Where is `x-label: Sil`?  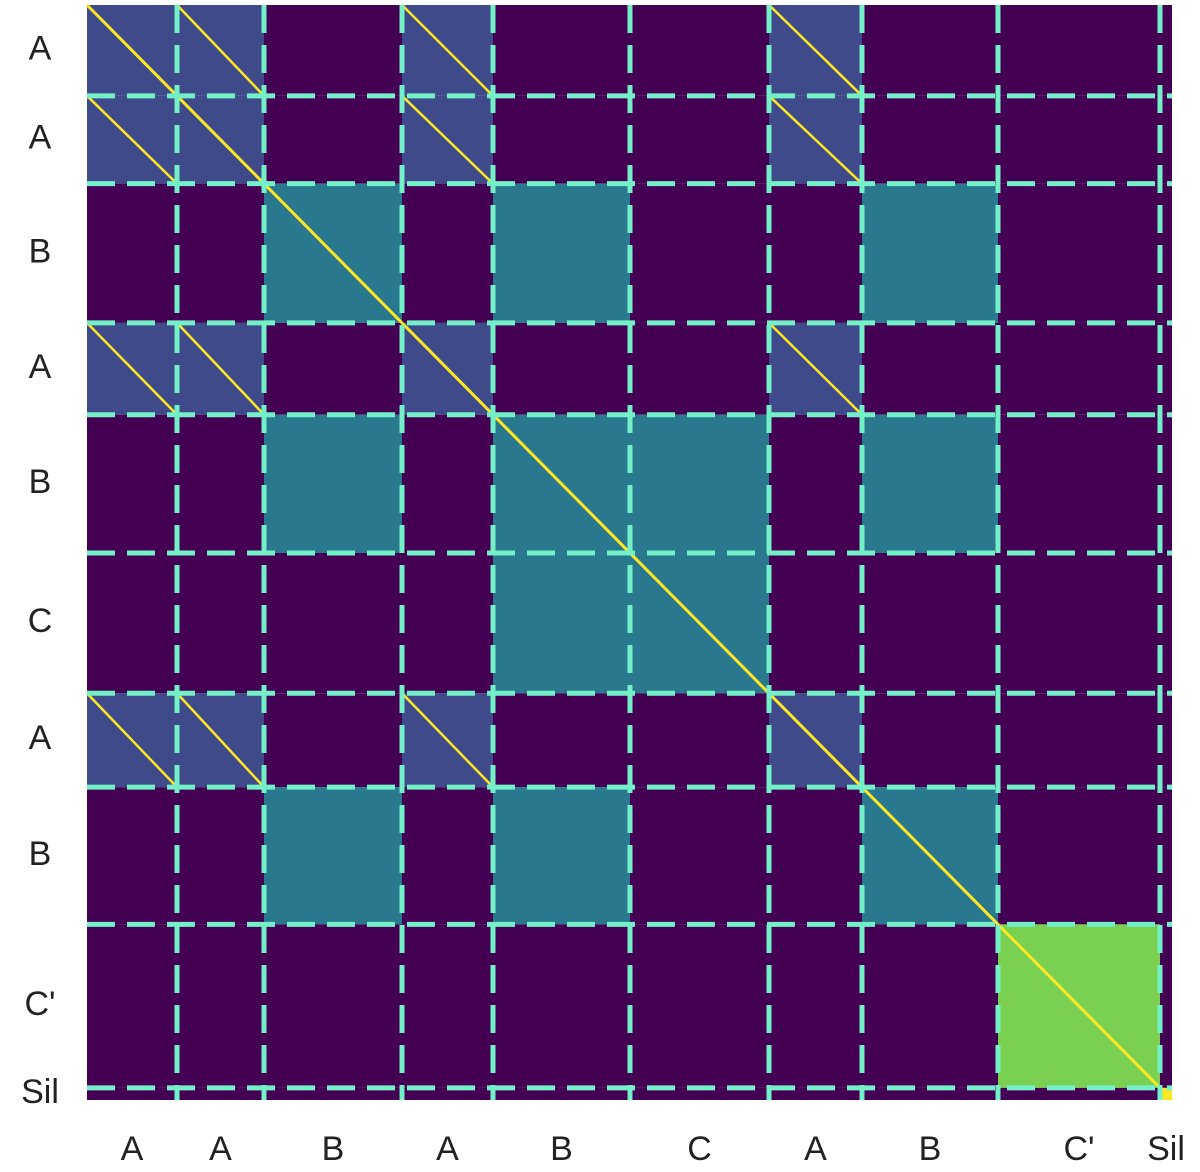
x-label: Sil is located at coordinates (1166, 1149).